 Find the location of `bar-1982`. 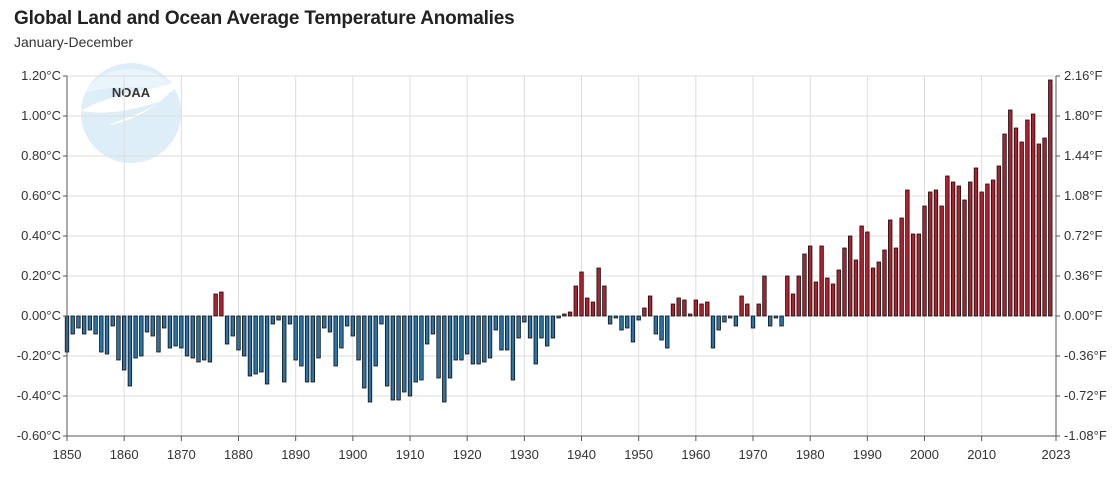

bar-1982 is located at coordinates (821, 281).